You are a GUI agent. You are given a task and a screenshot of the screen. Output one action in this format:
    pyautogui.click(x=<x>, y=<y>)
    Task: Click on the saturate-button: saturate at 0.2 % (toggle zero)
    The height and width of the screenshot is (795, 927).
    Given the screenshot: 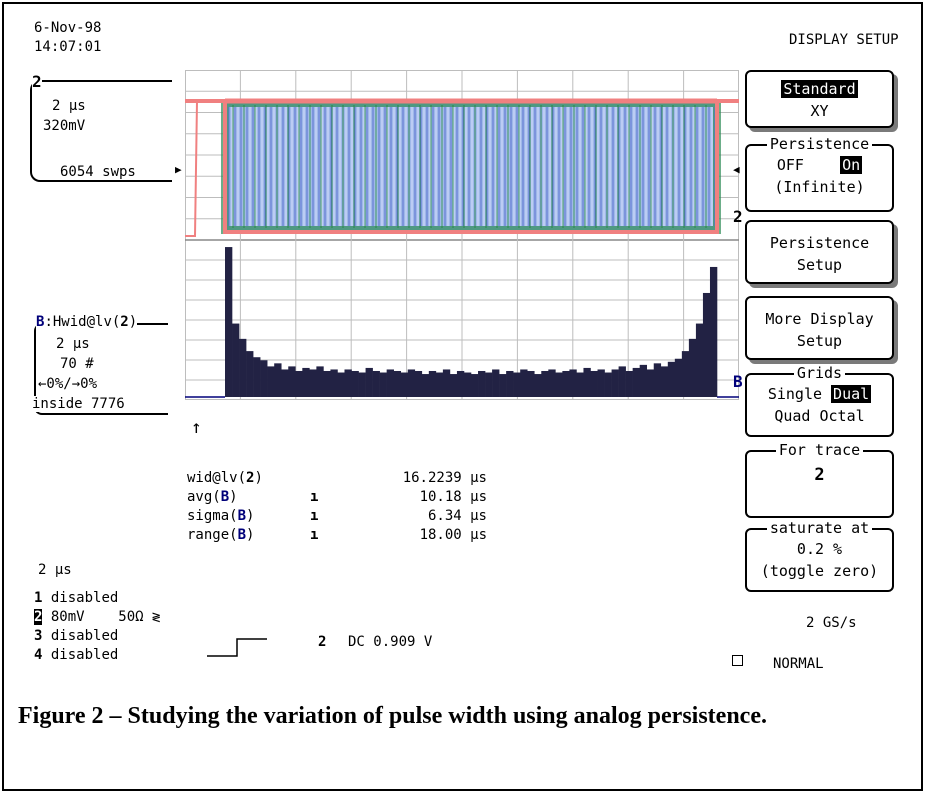 What is the action you would take?
    pyautogui.click(x=819, y=555)
    